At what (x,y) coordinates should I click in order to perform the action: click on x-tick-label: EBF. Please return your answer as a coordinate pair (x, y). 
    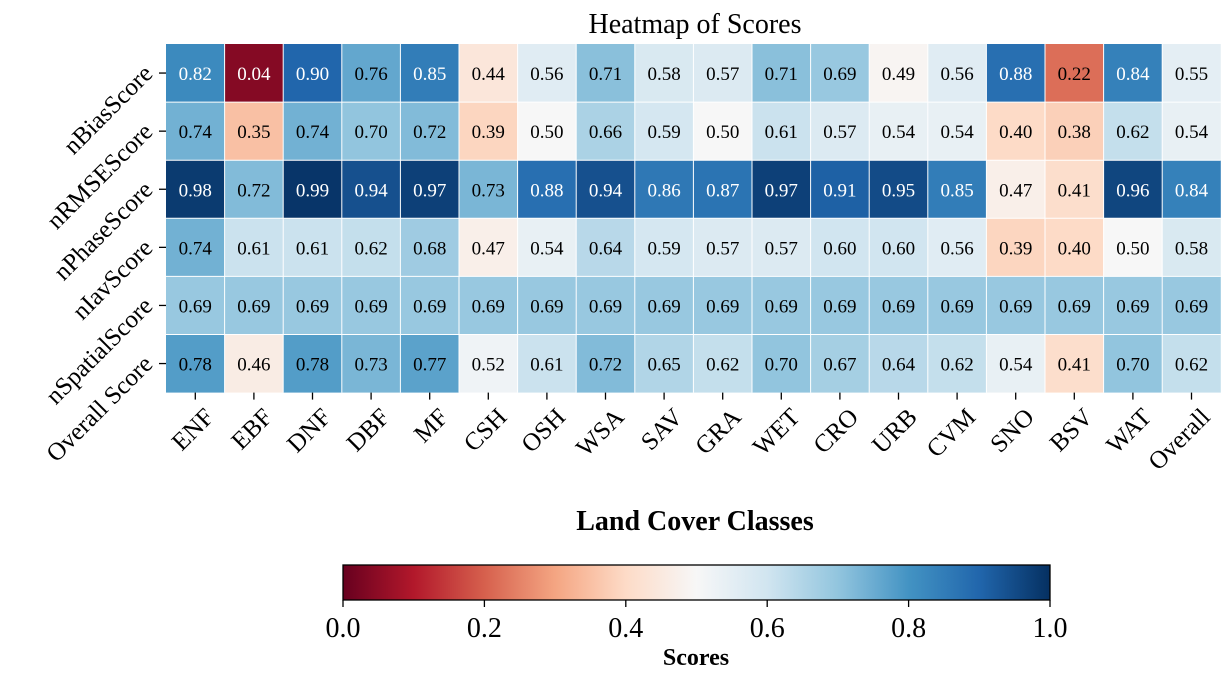
    Looking at the image, I should click on (253, 430).